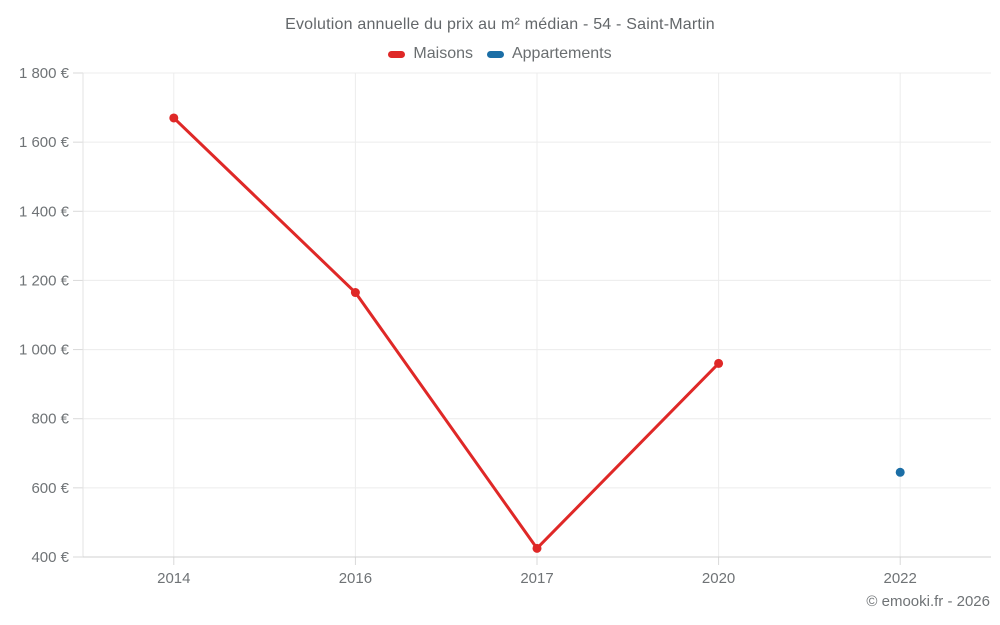  I want to click on legend-item-maisons: Maisons, so click(430, 54).